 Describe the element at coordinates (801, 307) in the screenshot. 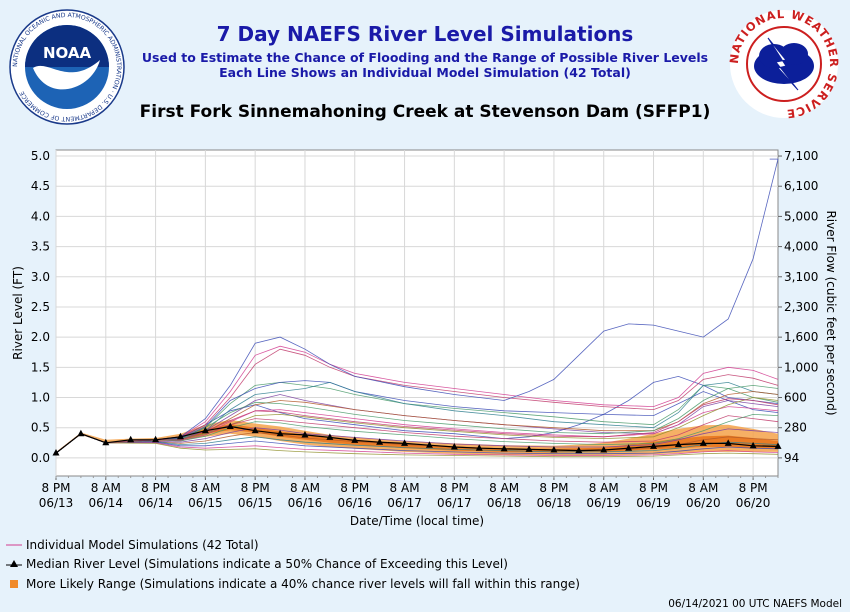

I see `y-right-tick-label: 2,300` at that location.